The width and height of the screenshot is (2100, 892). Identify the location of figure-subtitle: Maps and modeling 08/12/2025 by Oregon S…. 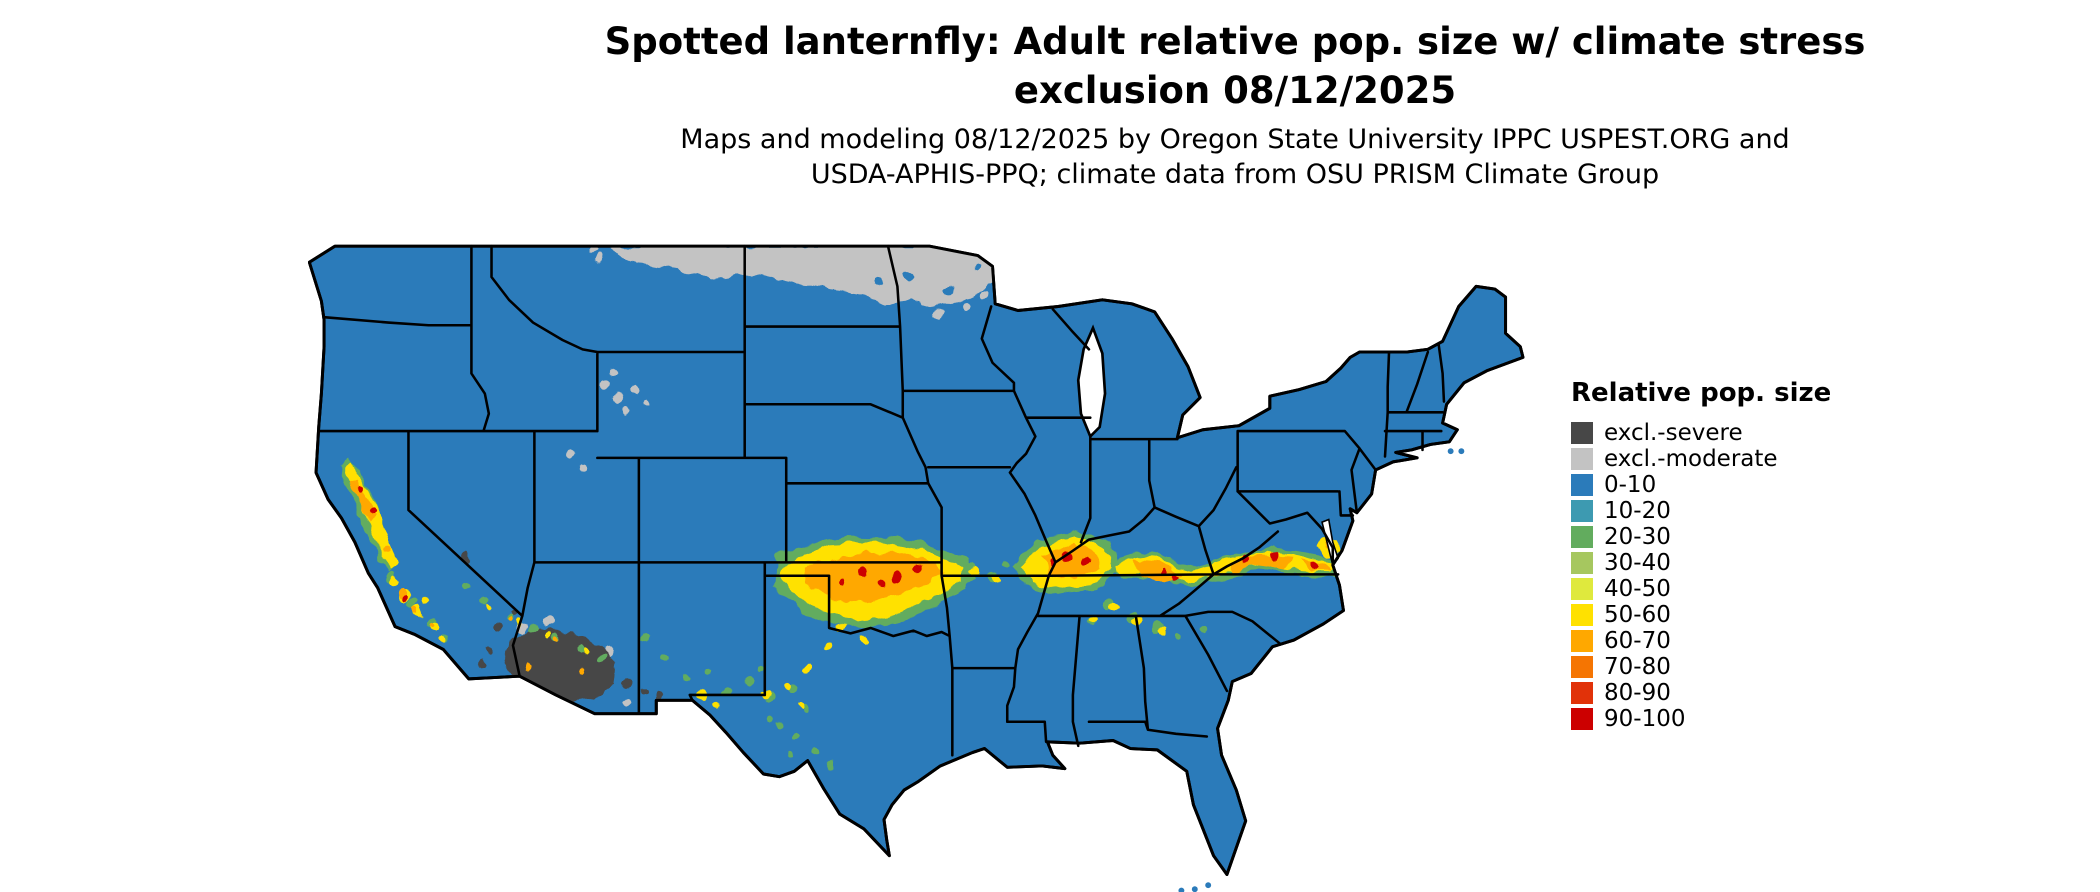
(1220, 157).